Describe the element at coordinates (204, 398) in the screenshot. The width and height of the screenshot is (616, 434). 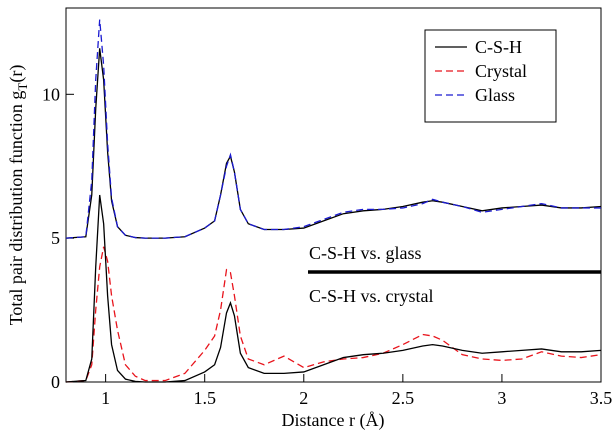
I see `x-tick-label: 1.5` at that location.